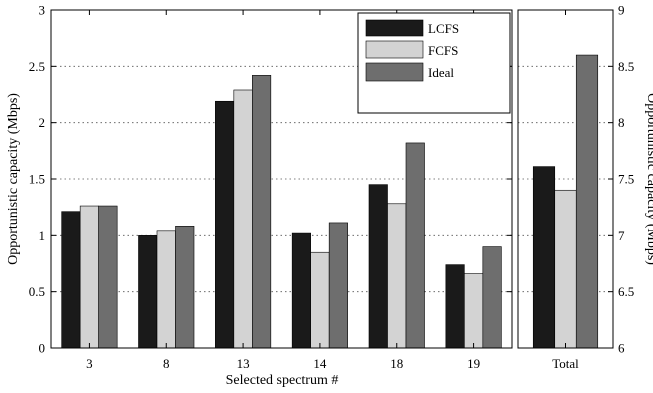 The width and height of the screenshot is (653, 393). What do you see at coordinates (648, 179) in the screenshot?
I see `right-y-axis-label: Opportunistic capacity (Mbps)` at bounding box center [648, 179].